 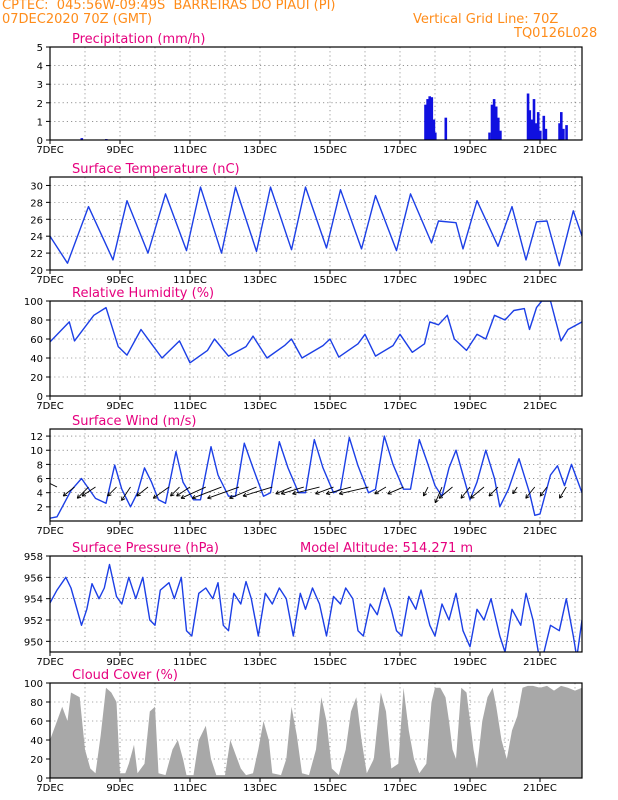 I want to click on rh-ytick-label: 60, so click(x=36, y=340).